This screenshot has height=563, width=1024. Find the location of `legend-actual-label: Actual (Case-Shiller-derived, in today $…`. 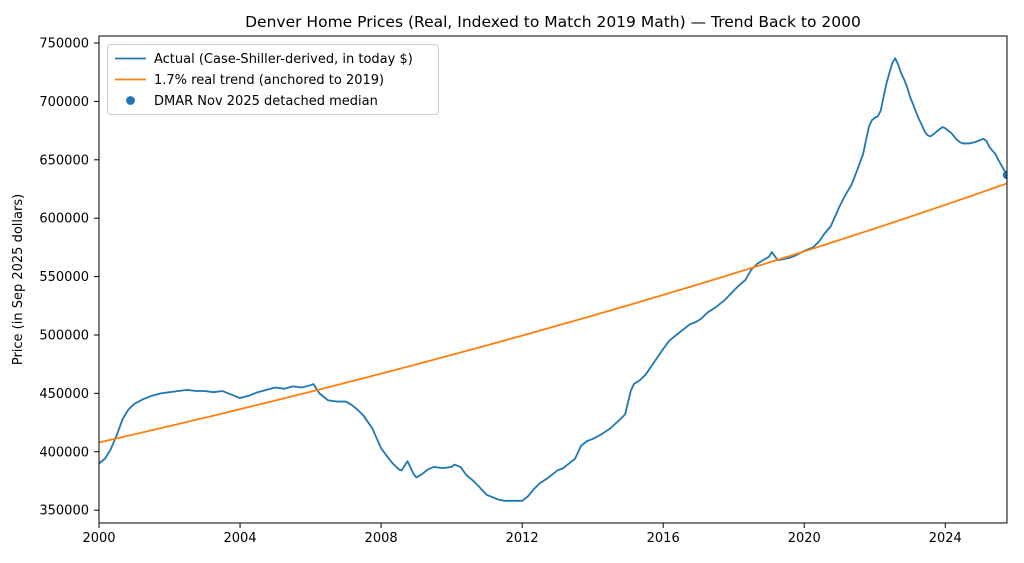

legend-actual-label: Actual (Case-Shiller-derived, in today $… is located at coordinates (283, 59).